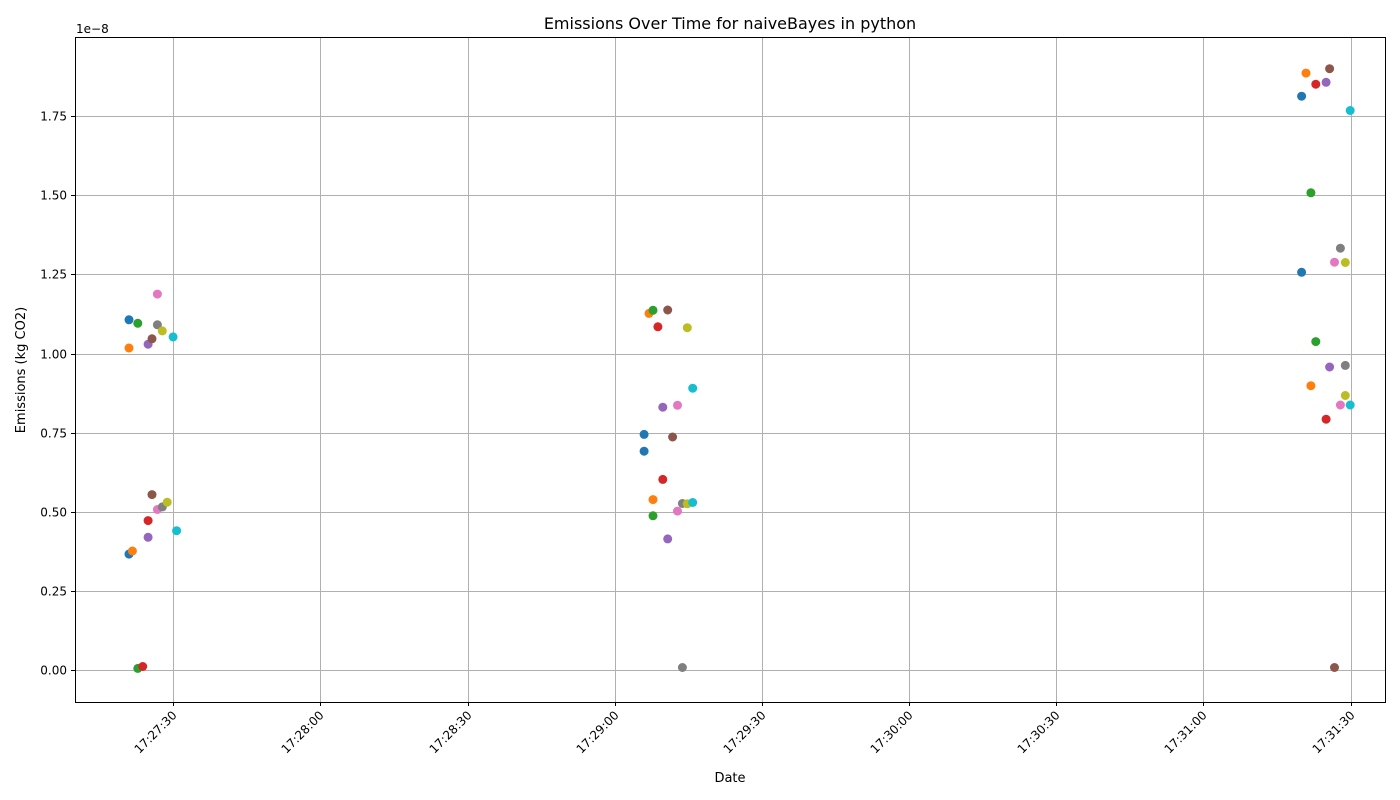 This screenshot has width=1400, height=800. Describe the element at coordinates (892, 732) in the screenshot. I see `x-tick-label: 17:30:00` at that location.